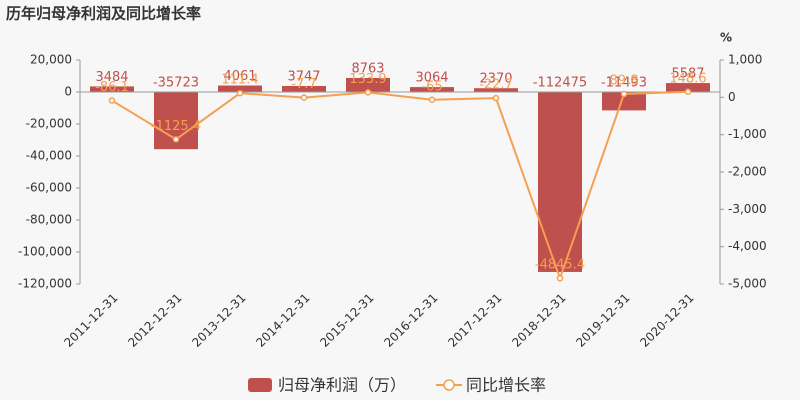  What do you see at coordinates (103, 14) in the screenshot?
I see `chart-title: 历年归母净利润及同比增长率` at bounding box center [103, 14].